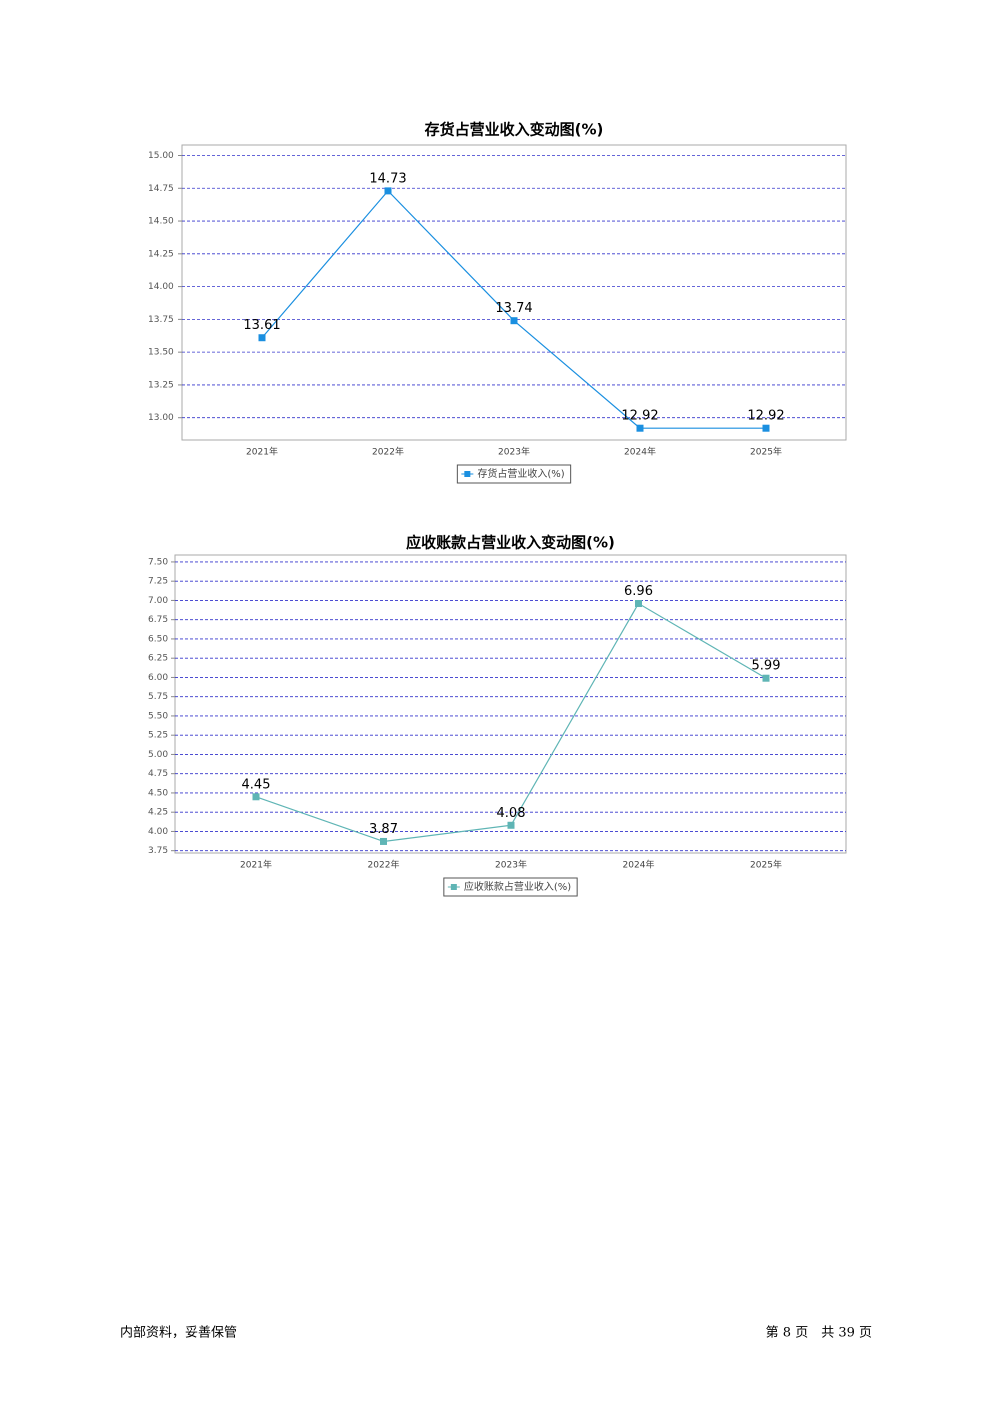 The height and width of the screenshot is (1403, 992). I want to click on data-label: 3.87, so click(383, 829).